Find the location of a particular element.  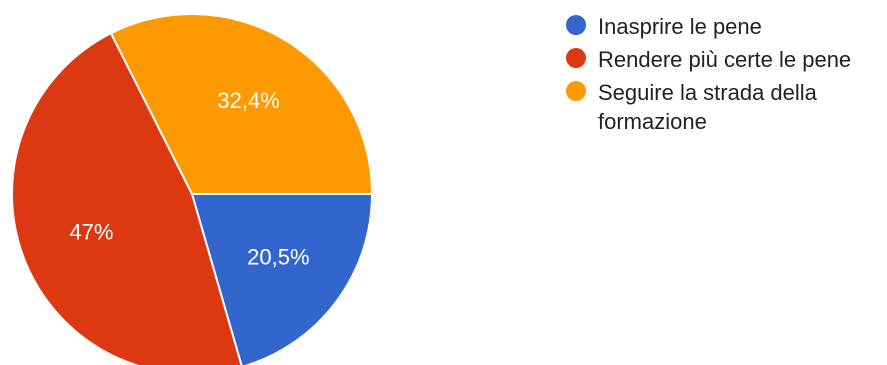

slice-label-inasprire: 20,5% is located at coordinates (278, 257).